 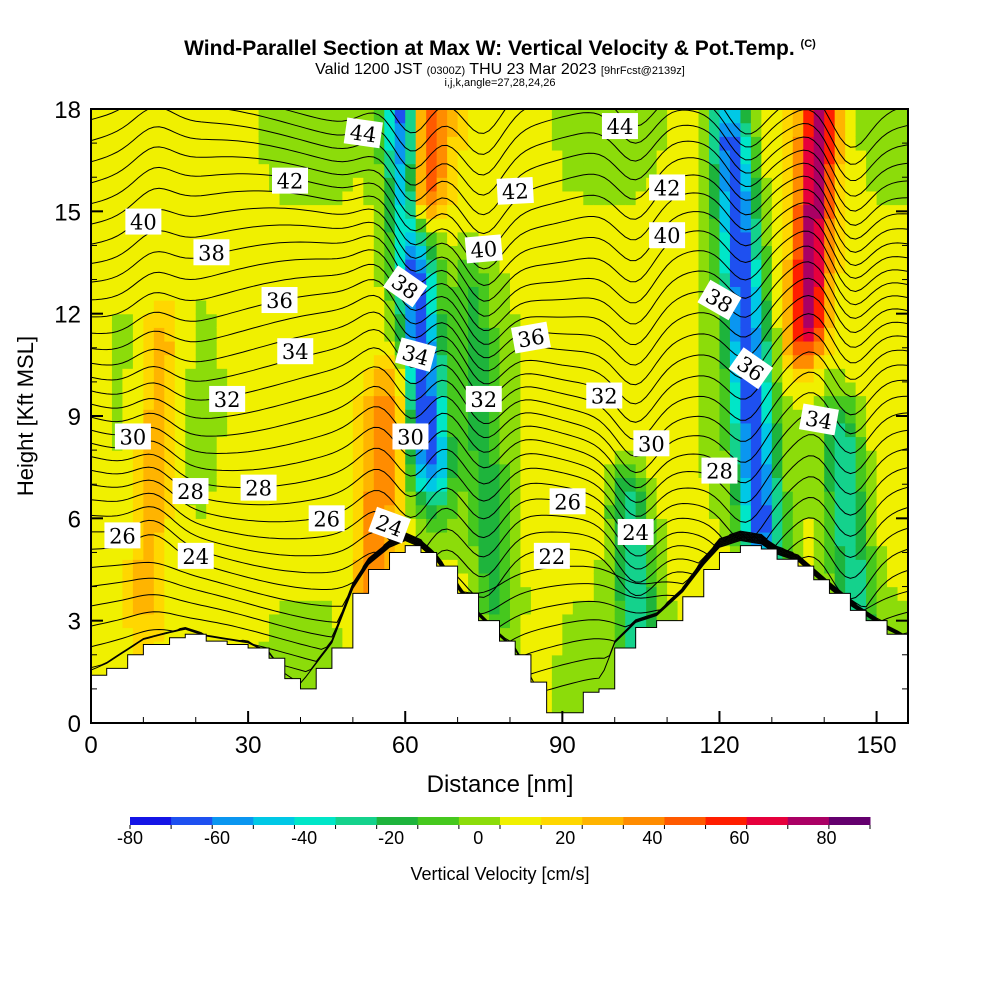 What do you see at coordinates (478, 838) in the screenshot?
I see `colorbar-tick-label: 0` at bounding box center [478, 838].